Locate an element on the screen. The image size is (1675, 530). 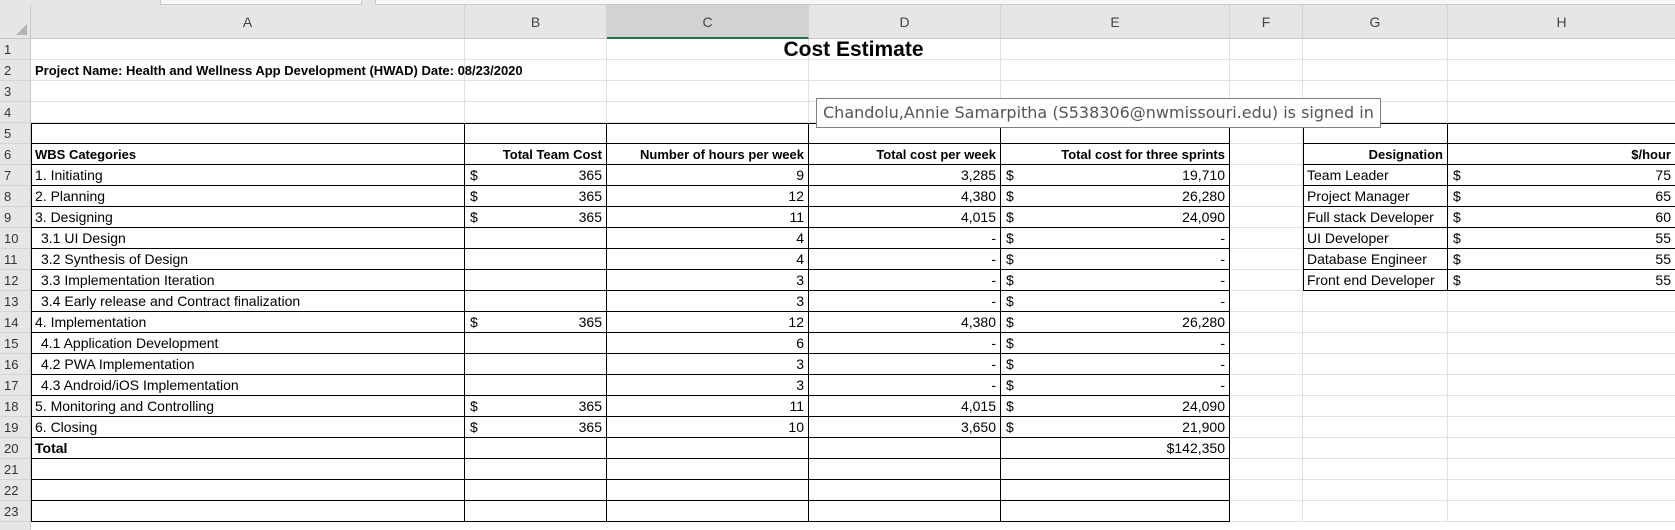
cost-week-value: 4,380 is located at coordinates (905, 196).